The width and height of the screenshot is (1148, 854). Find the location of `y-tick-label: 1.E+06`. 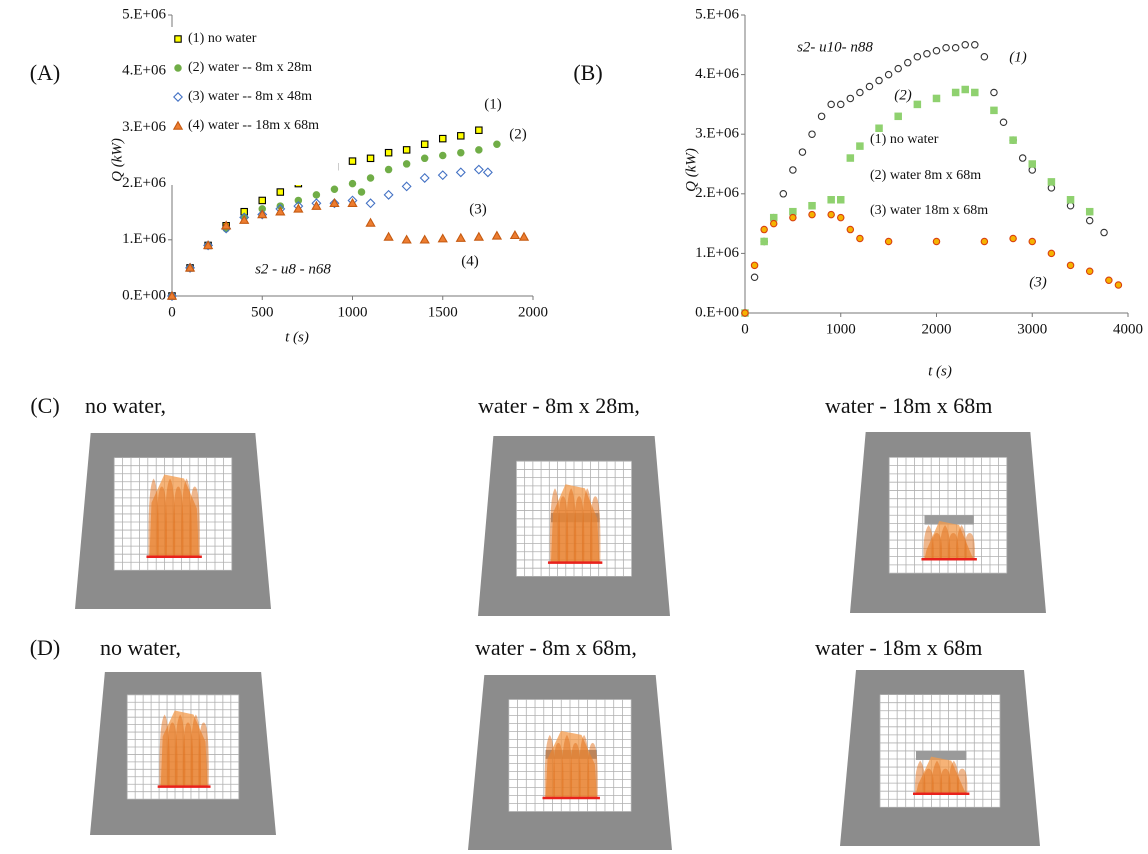

y-tick-label: 1.E+06 is located at coordinates (717, 253).